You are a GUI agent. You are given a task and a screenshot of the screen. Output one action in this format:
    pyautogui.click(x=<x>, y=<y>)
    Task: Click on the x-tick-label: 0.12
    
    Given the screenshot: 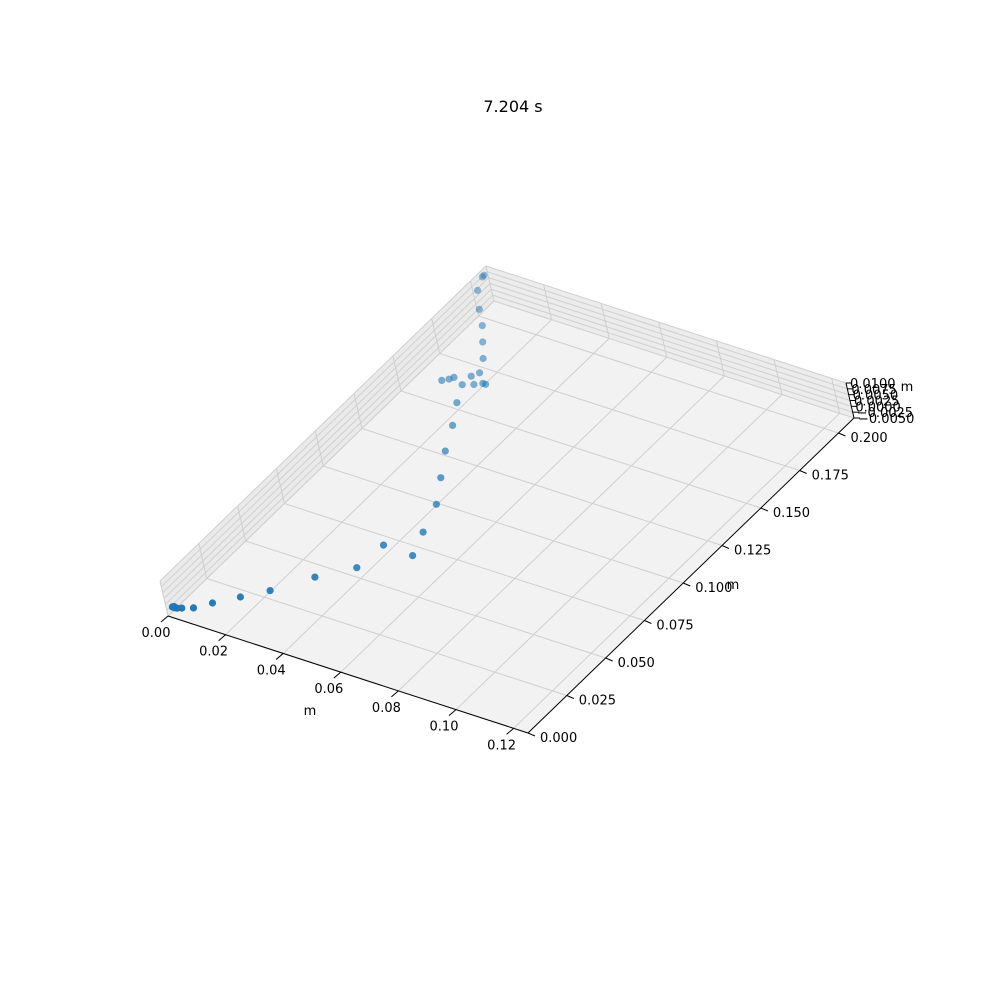 What is the action you would take?
    pyautogui.click(x=501, y=745)
    